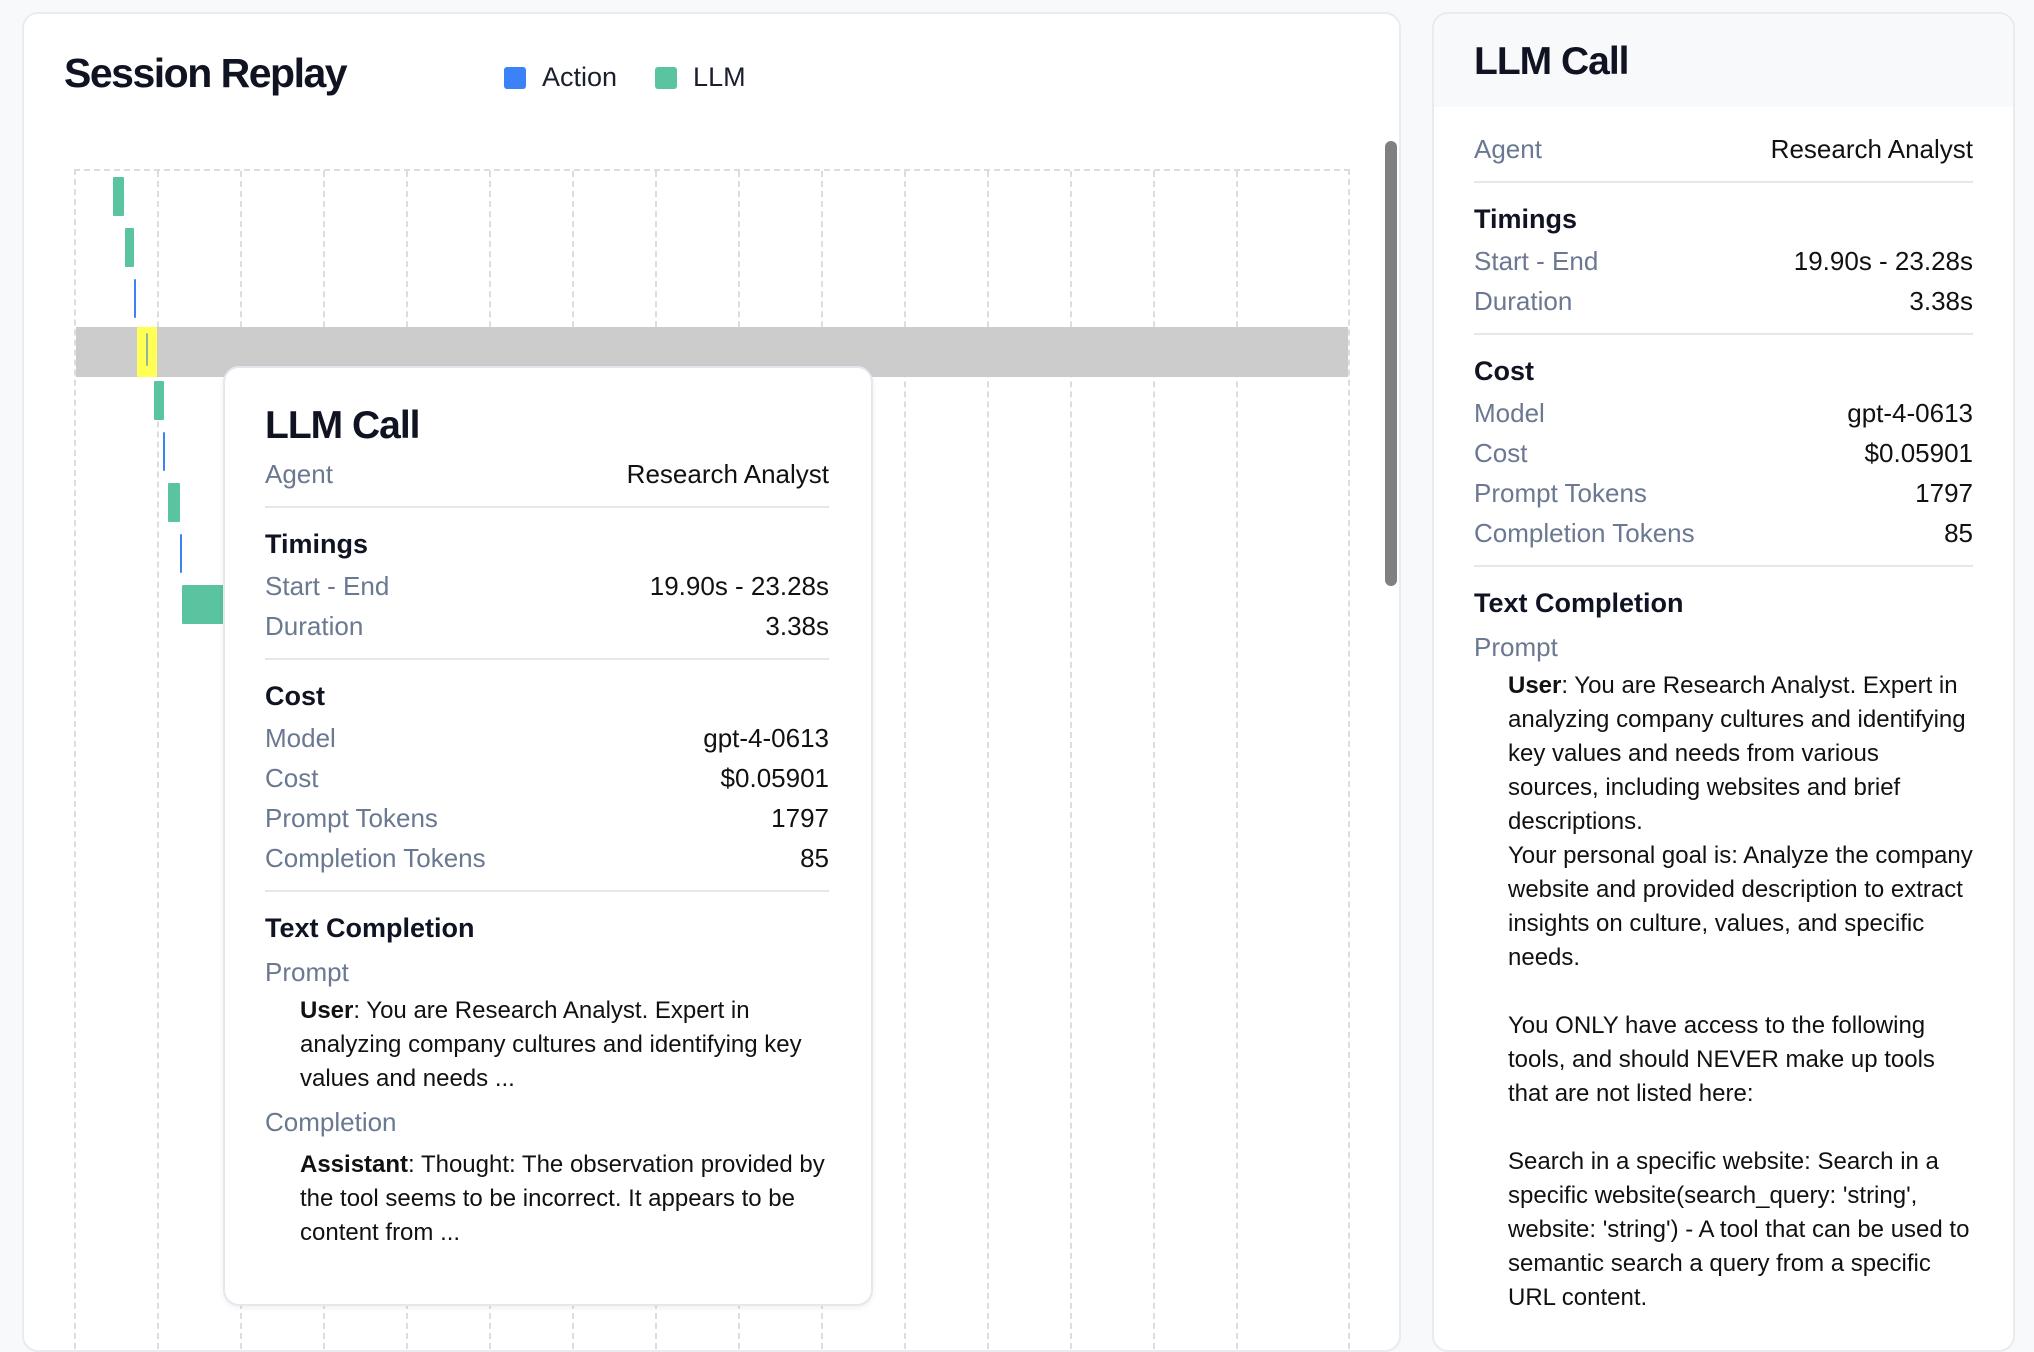 Image resolution: width=2034 pixels, height=1352 pixels. Describe the element at coordinates (206, 73) in the screenshot. I see `page-title: Session Replay` at that location.